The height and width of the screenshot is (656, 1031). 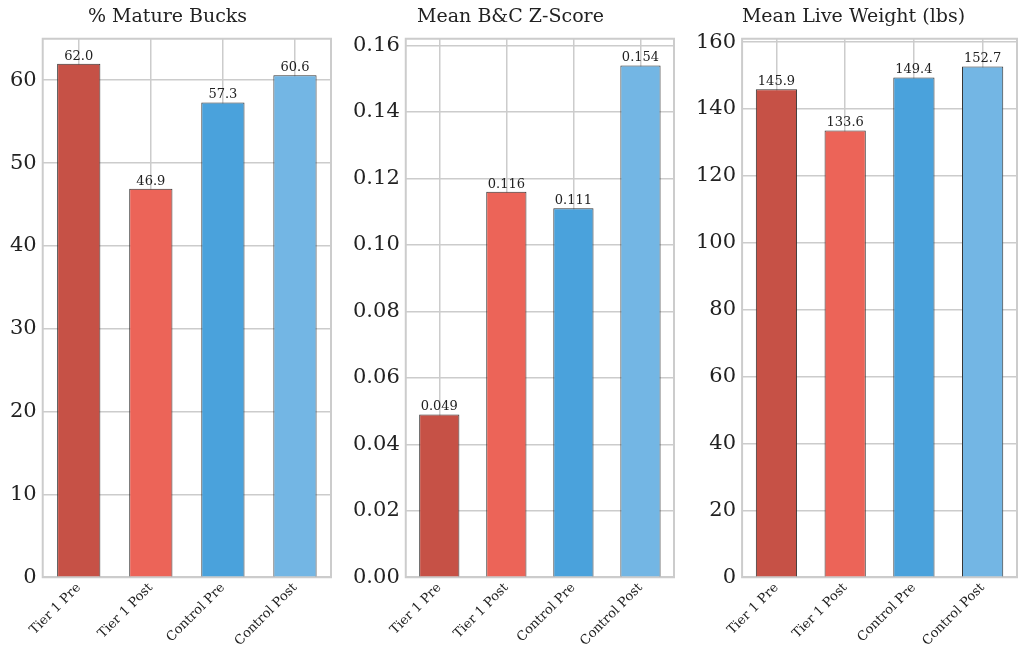 What do you see at coordinates (376, 575) in the screenshot?
I see `y-tick-label: 0.00` at bounding box center [376, 575].